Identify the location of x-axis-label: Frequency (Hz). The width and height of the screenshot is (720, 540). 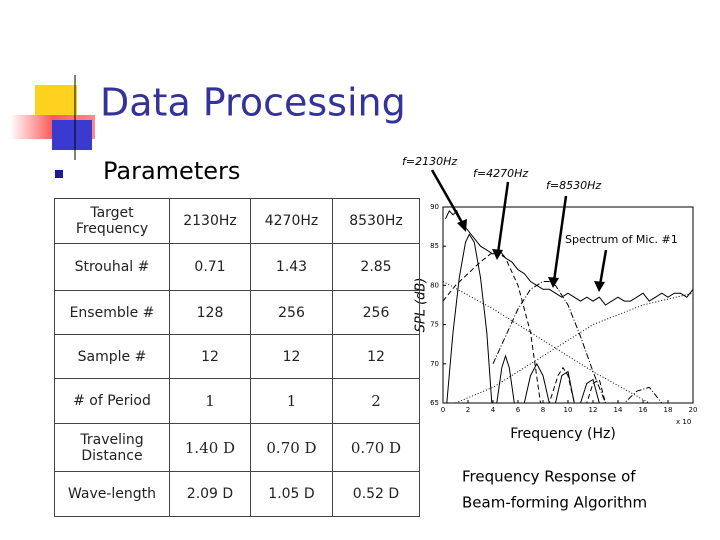
(563, 434).